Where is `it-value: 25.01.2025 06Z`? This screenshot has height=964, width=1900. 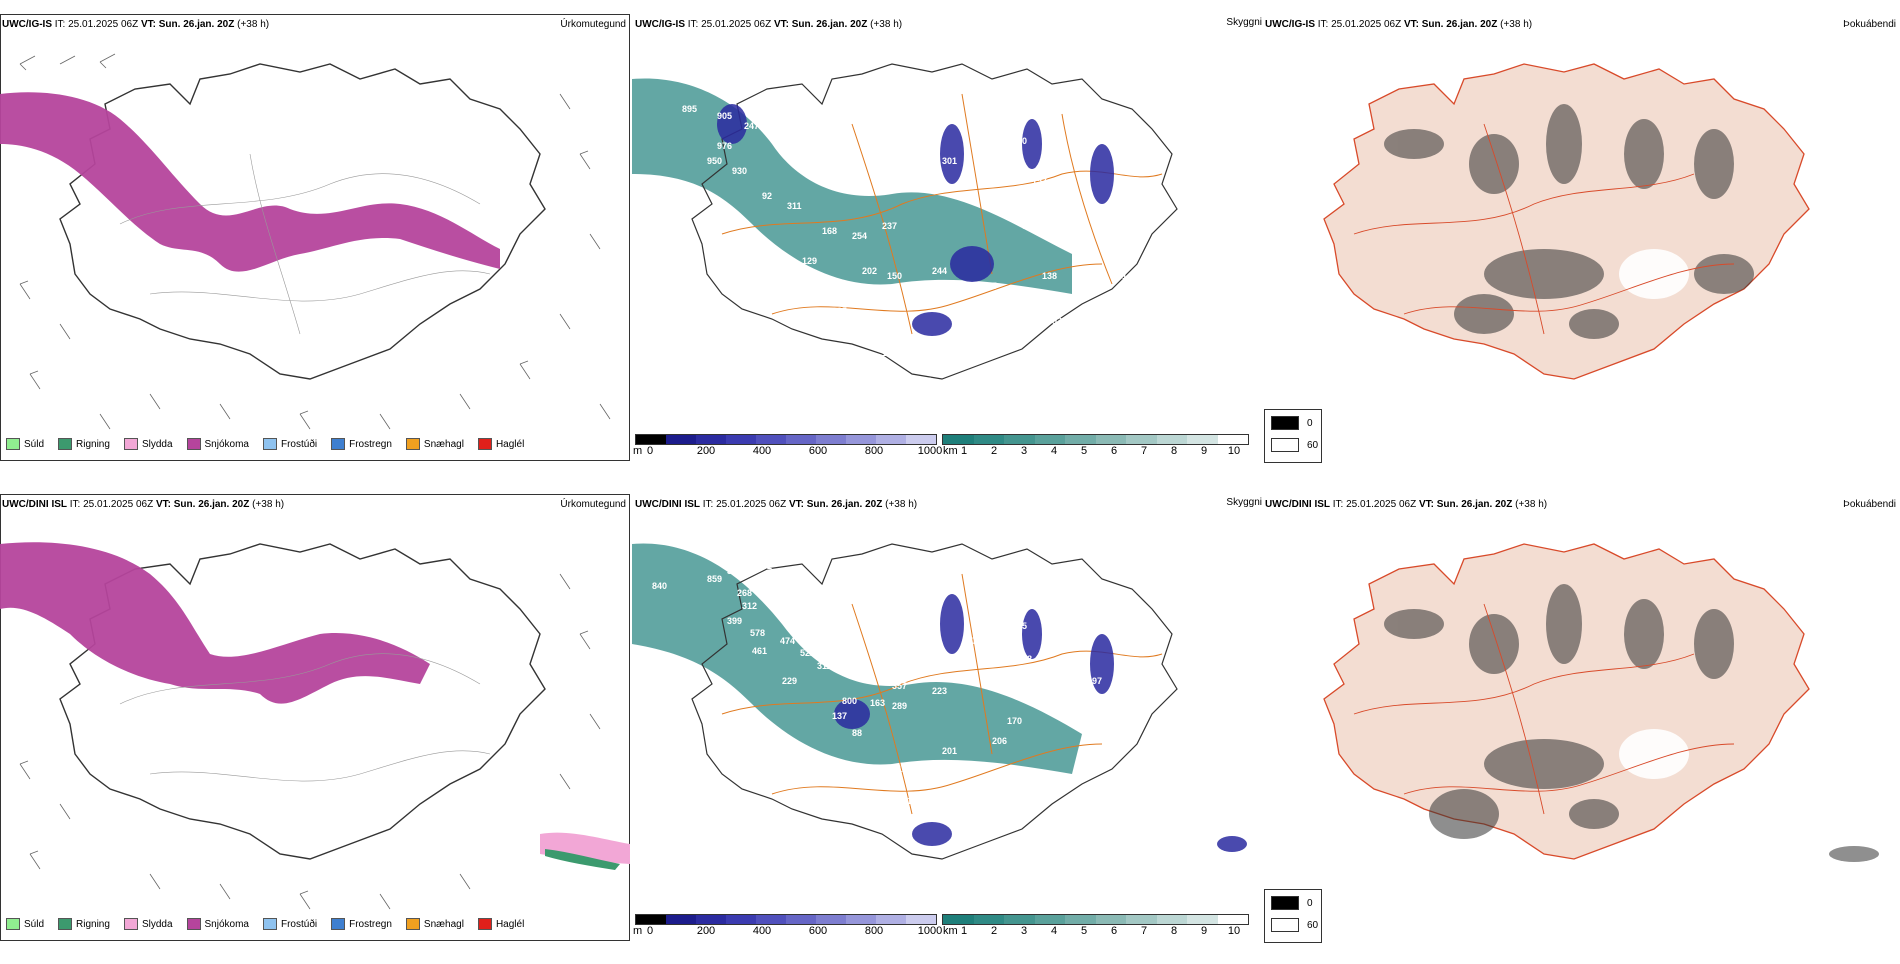
it-value: 25.01.2025 06Z is located at coordinates (751, 504).